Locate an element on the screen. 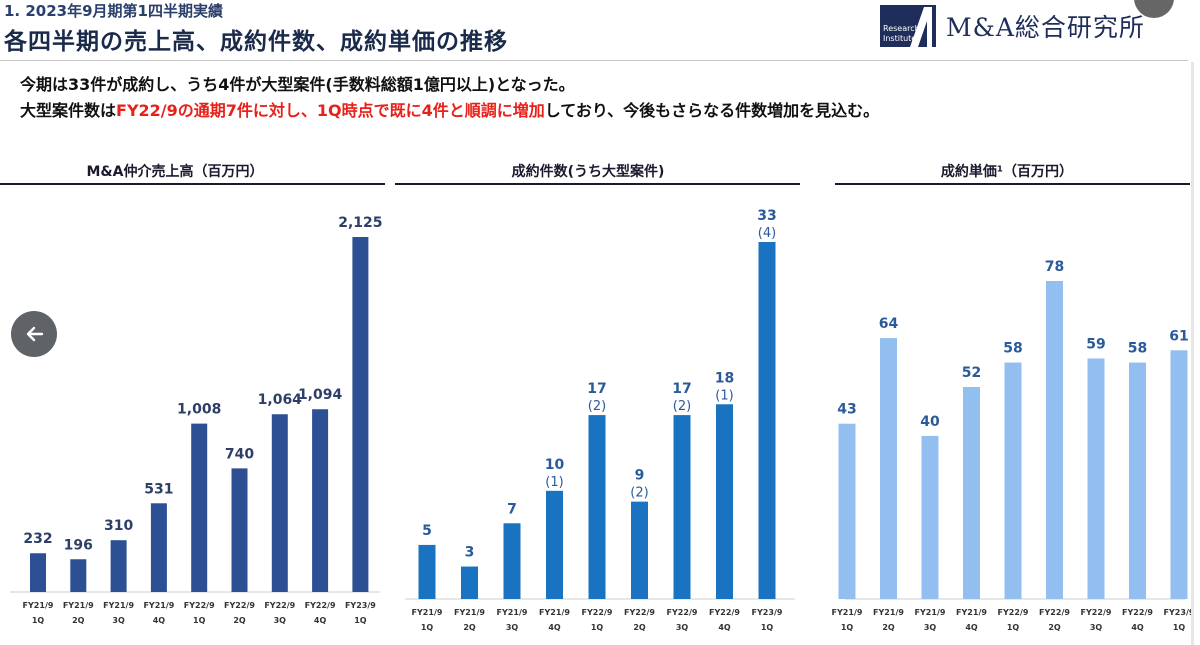 The image size is (1200, 645). data-label: 33 is located at coordinates (766, 216).